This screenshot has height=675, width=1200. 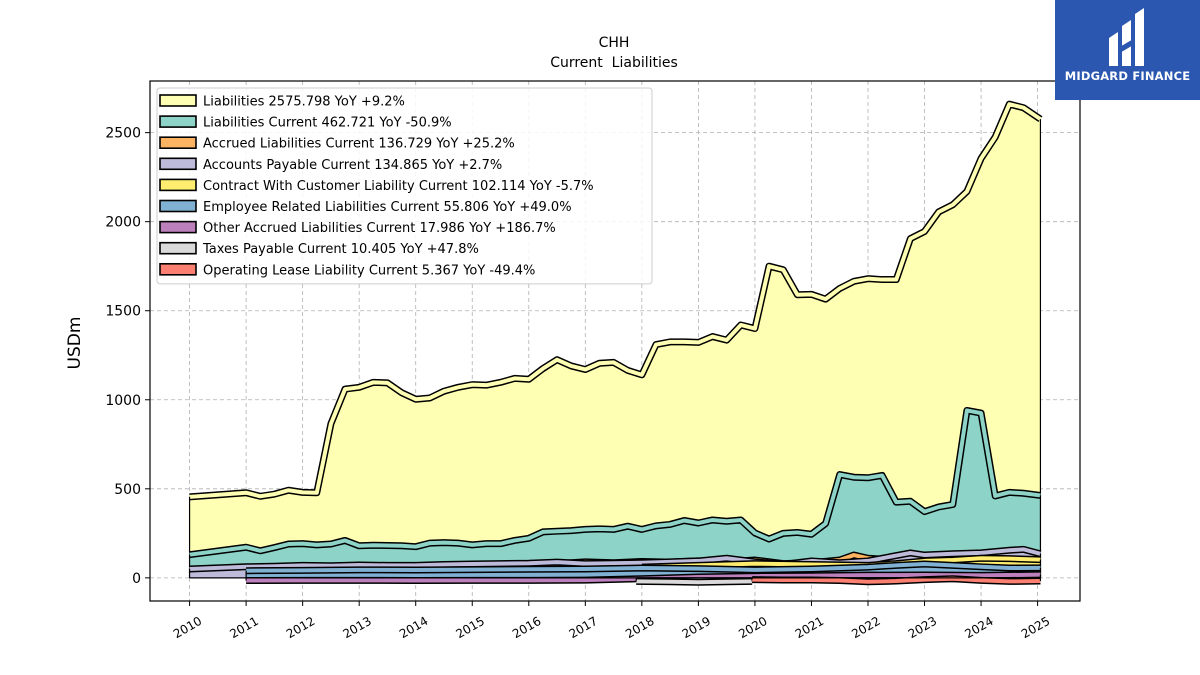 I want to click on midgard-logo-icon, so click(x=1126, y=37).